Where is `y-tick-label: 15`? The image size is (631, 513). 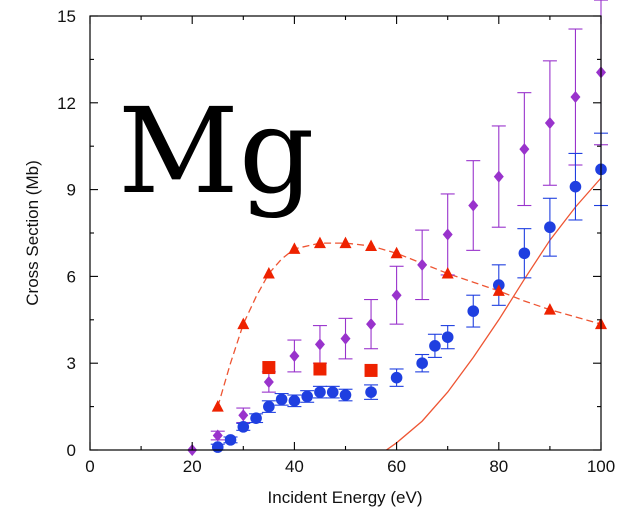 y-tick-label: 15 is located at coordinates (66, 16).